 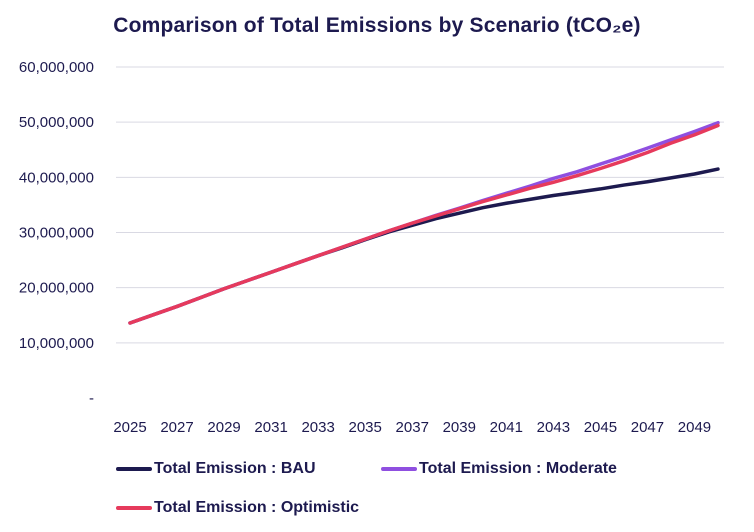 What do you see at coordinates (518, 468) in the screenshot?
I see `legend-label-moderate: Total Emission : Moderate` at bounding box center [518, 468].